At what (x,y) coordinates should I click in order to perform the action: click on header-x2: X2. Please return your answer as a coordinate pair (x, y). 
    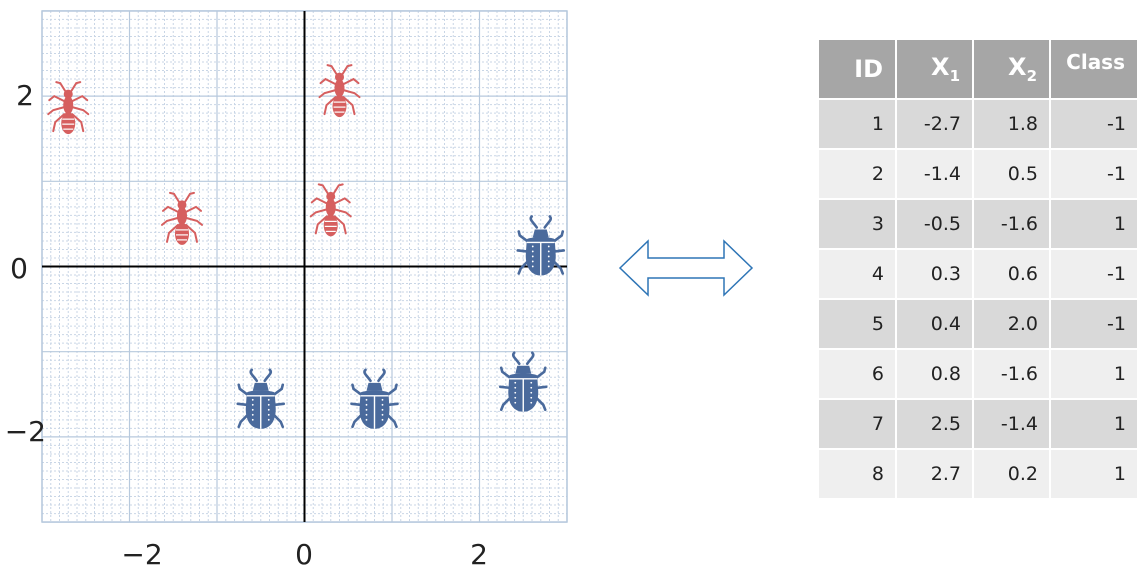
    Looking at the image, I should click on (1011, 69).